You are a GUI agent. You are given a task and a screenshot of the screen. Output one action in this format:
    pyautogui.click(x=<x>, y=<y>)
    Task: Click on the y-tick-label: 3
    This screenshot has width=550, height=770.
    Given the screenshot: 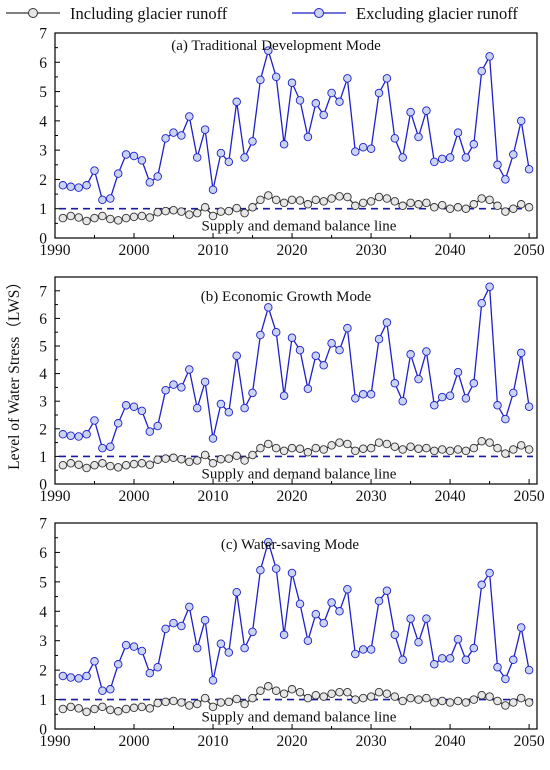 What is the action you would take?
    pyautogui.click(x=43, y=151)
    